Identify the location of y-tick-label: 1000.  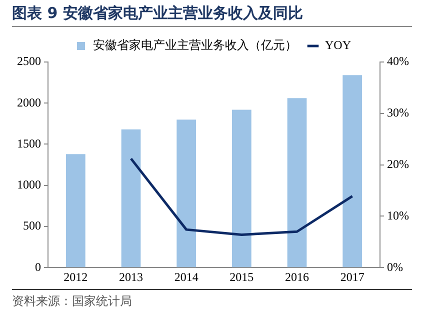
(29, 185).